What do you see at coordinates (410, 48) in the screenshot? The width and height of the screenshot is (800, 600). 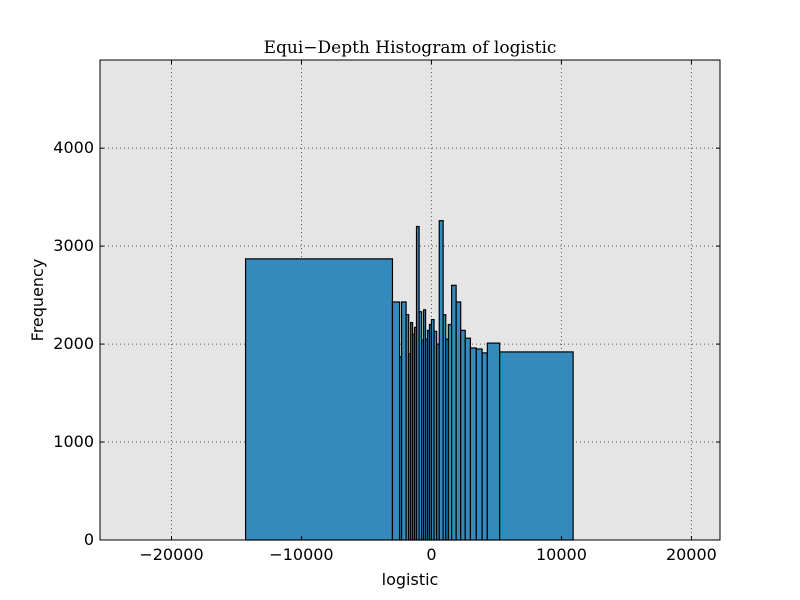 I see `chart-title: Equi−Depth Histogram of logistic` at bounding box center [410, 48].